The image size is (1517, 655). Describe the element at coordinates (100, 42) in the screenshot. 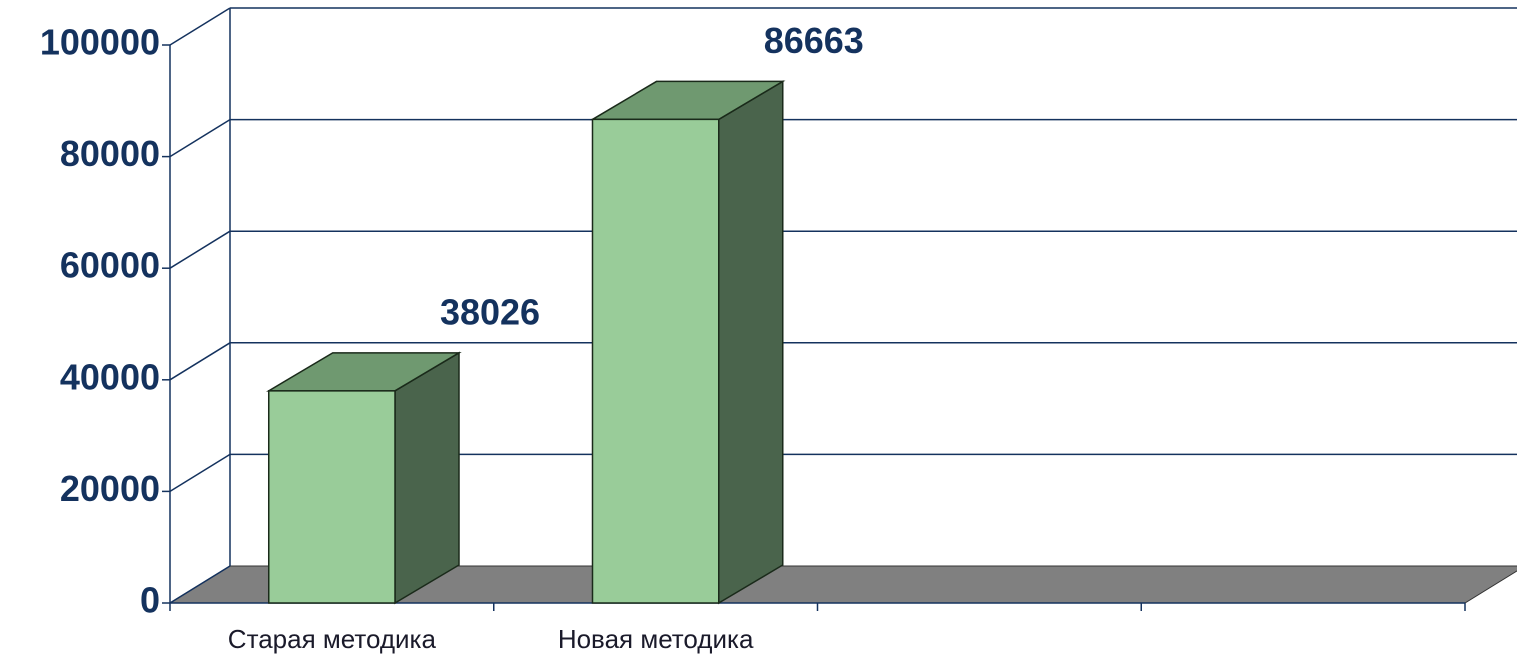

I see `y-tick-label: 100000` at that location.